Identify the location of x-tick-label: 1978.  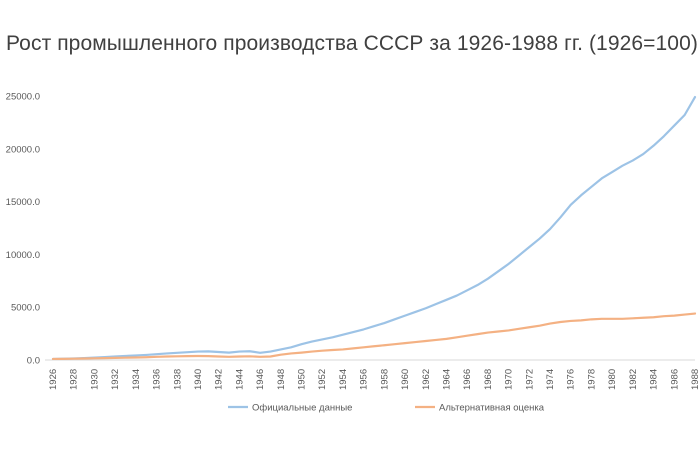
(591, 379).